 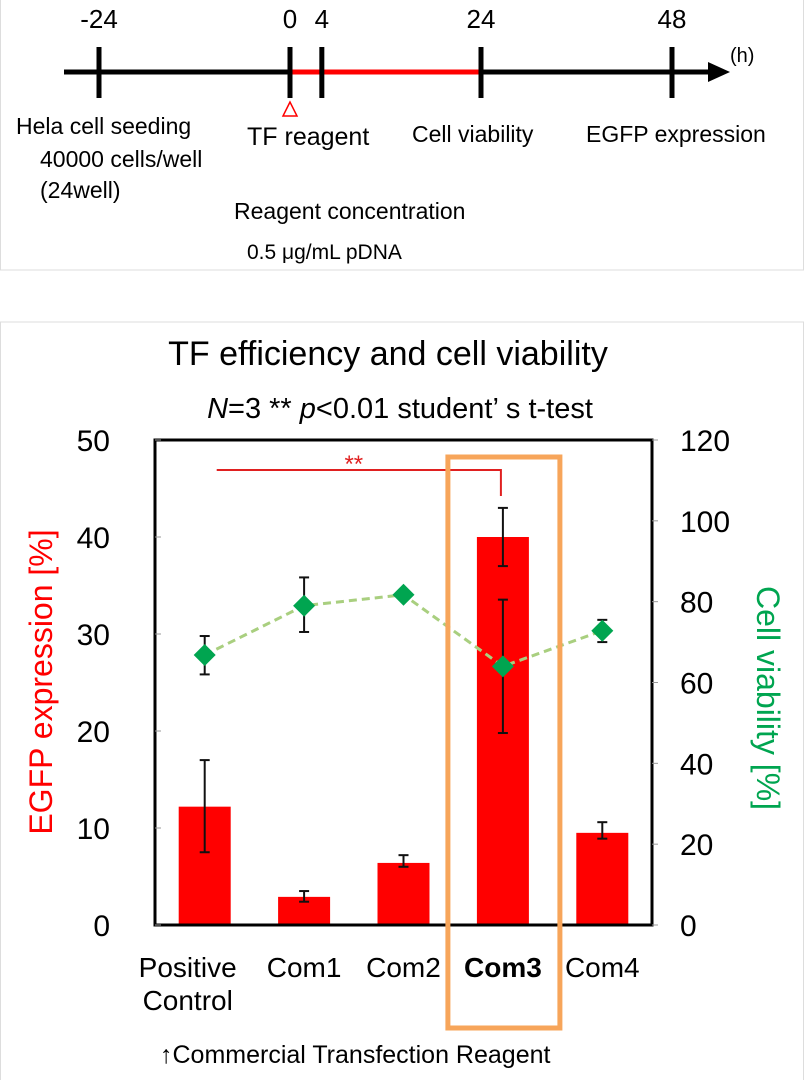 What do you see at coordinates (403, 967) in the screenshot?
I see `category-label: Com2` at bounding box center [403, 967].